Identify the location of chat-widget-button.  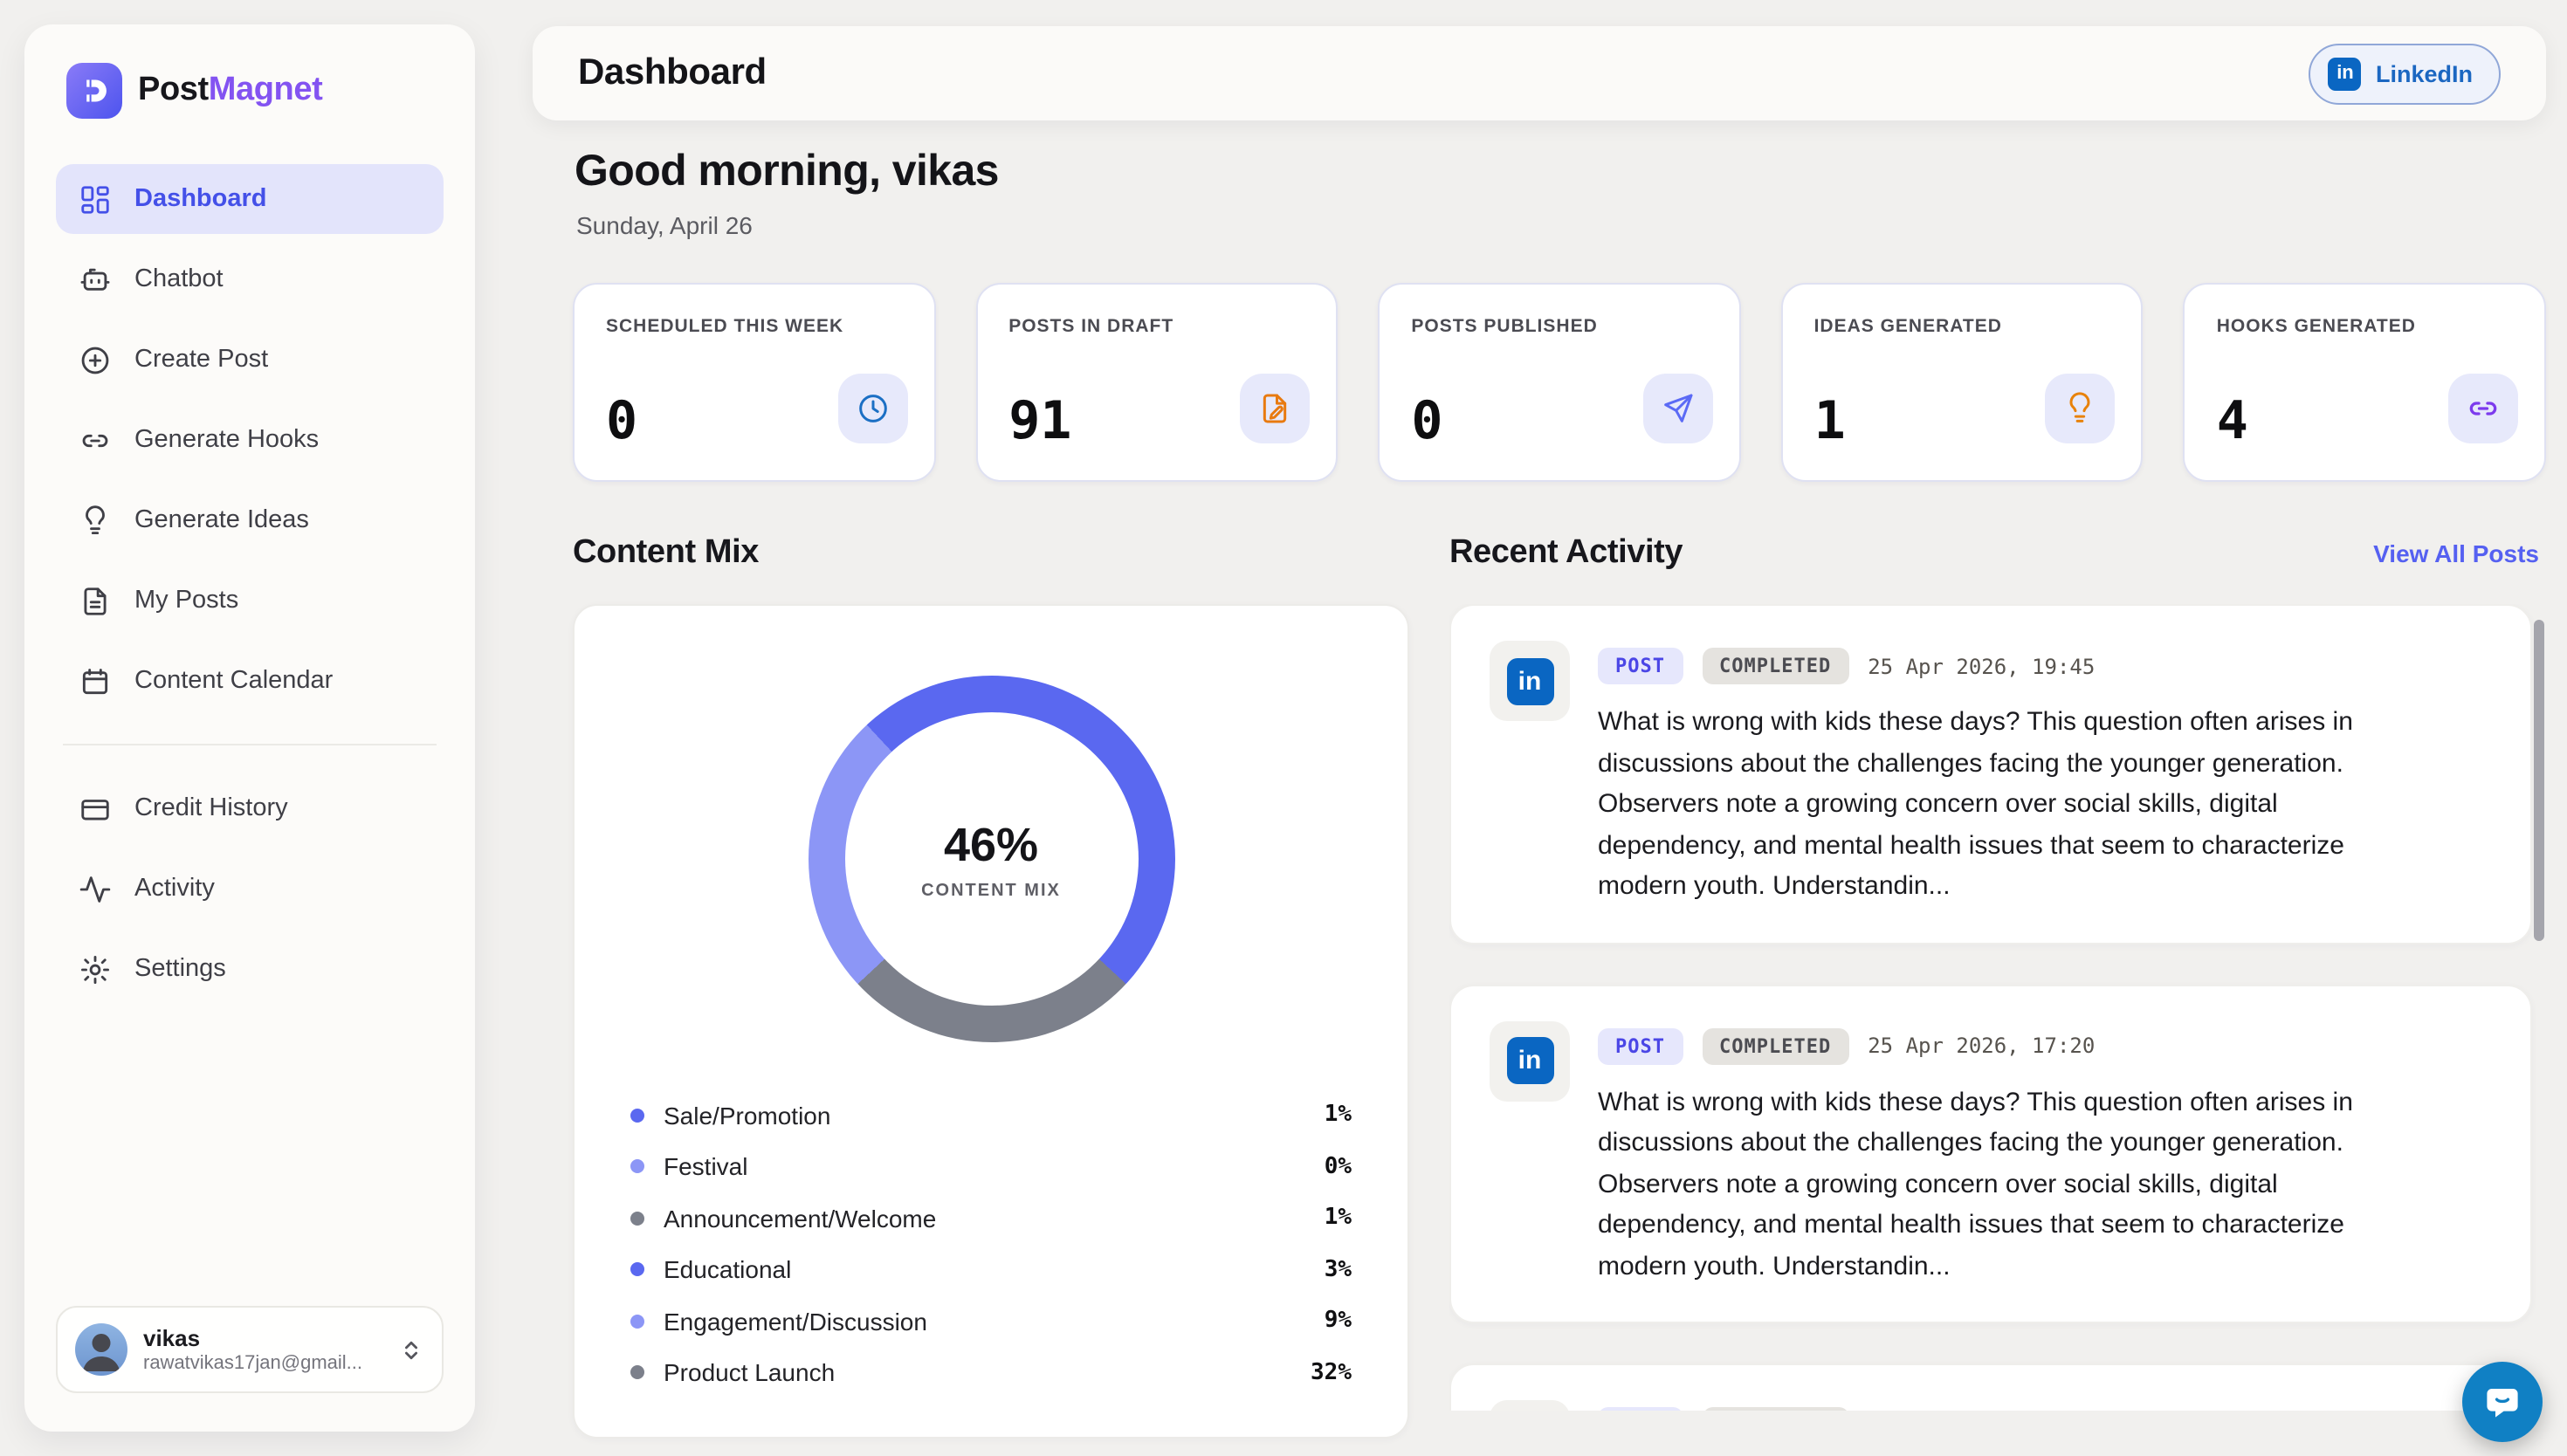
(2502, 1402).